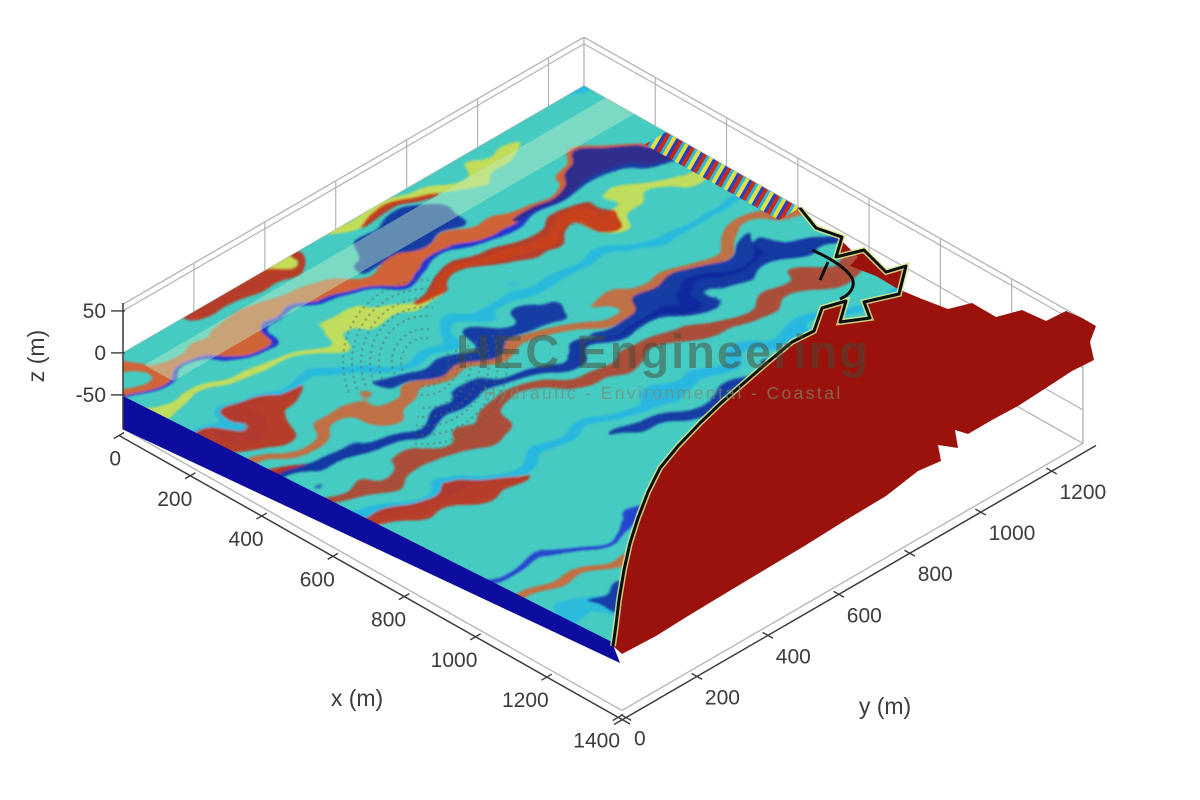 The height and width of the screenshot is (800, 1200). Describe the element at coordinates (388, 620) in the screenshot. I see `x-tick-label: 800` at that location.